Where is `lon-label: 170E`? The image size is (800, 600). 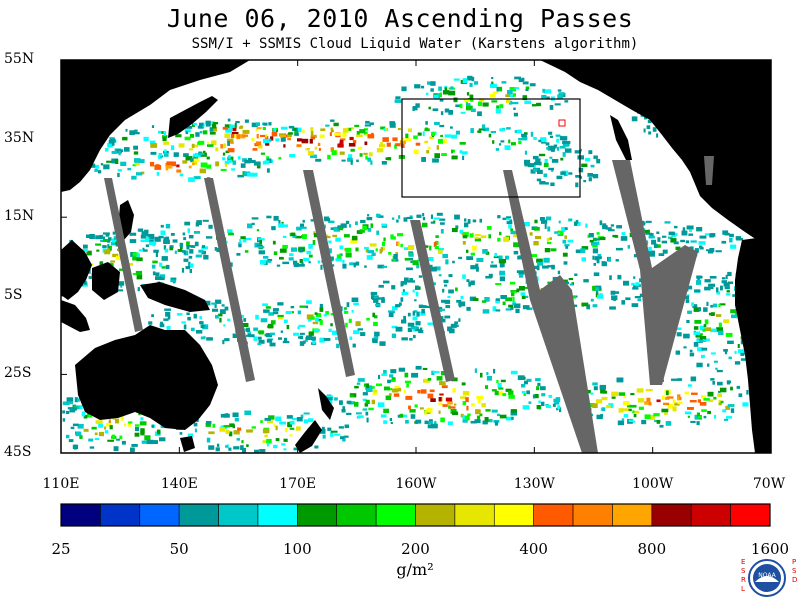
lon-label: 170E is located at coordinates (298, 484).